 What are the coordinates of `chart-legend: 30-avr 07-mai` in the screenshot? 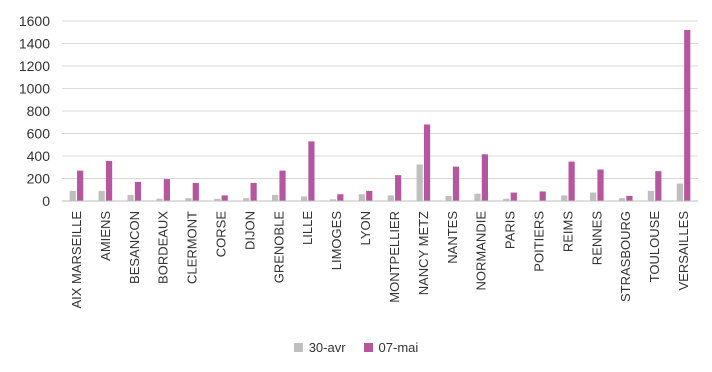 It's located at (356, 347).